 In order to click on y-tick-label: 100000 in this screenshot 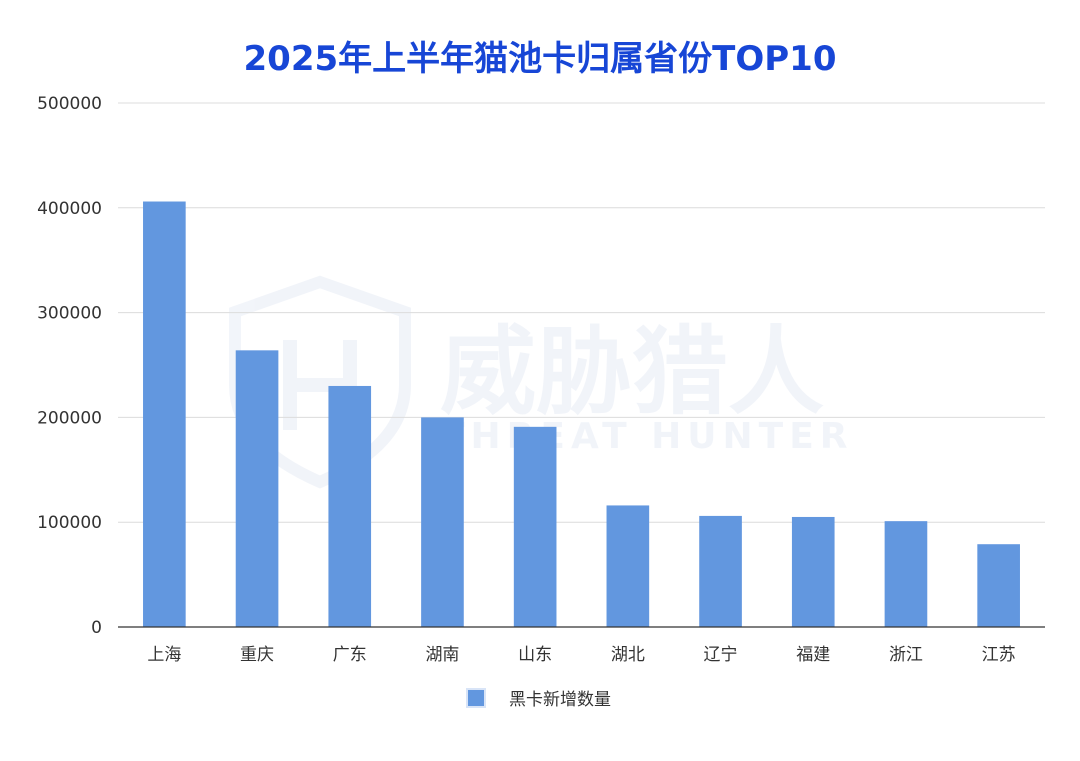, I will do `click(69, 523)`.